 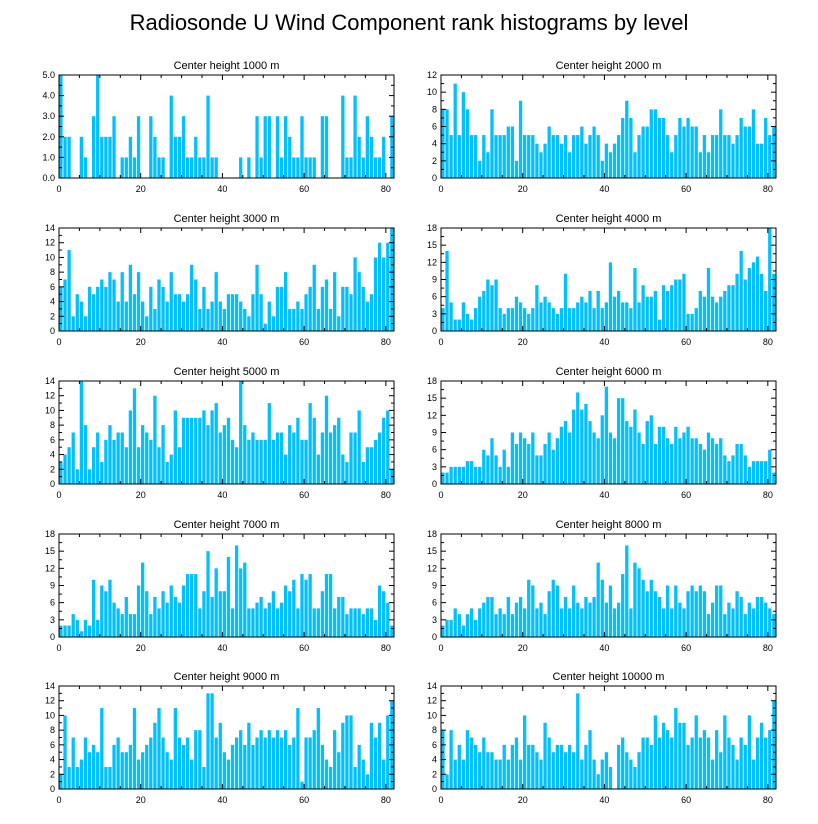 I want to click on x-tick-label: 60, so click(x=686, y=189).